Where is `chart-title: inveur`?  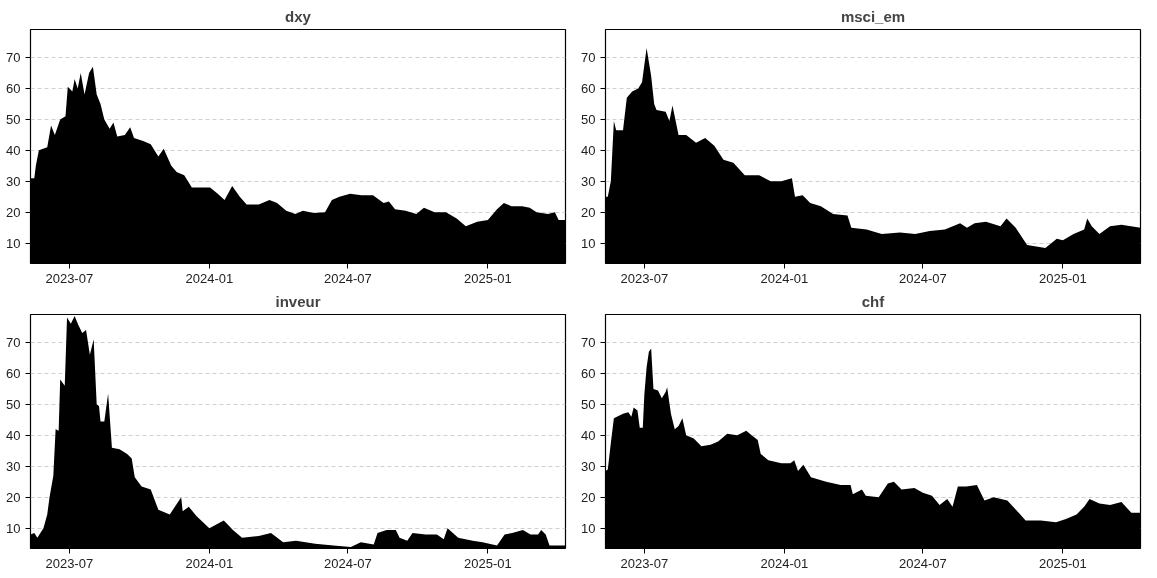 chart-title: inveur is located at coordinates (298, 301).